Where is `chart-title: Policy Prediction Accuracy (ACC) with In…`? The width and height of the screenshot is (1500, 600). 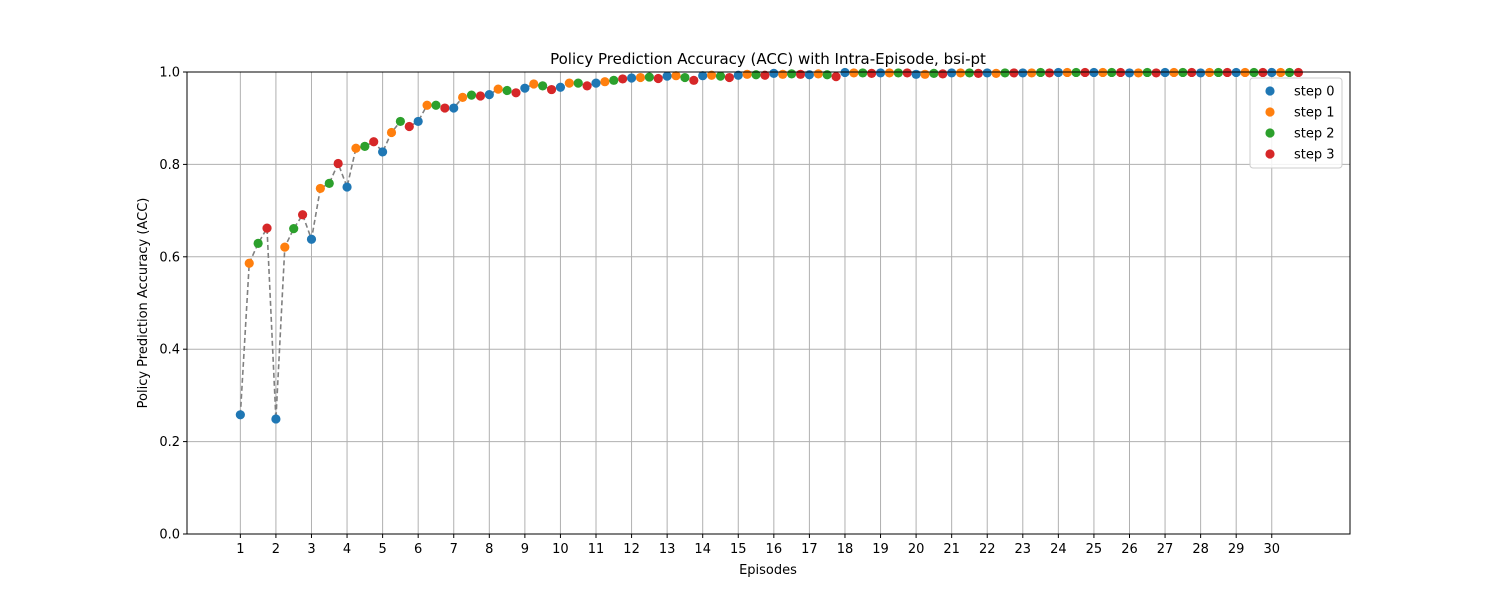
chart-title: Policy Prediction Accuracy (ACC) with In… is located at coordinates (768, 59).